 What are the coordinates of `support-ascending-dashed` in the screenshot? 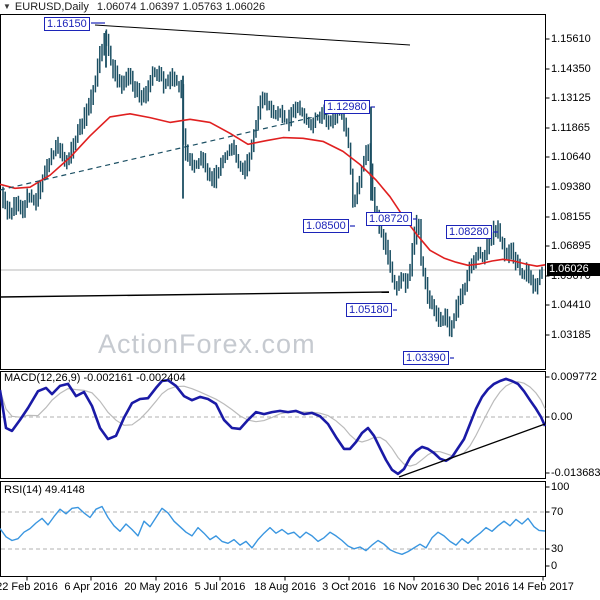 It's located at (185, 147).